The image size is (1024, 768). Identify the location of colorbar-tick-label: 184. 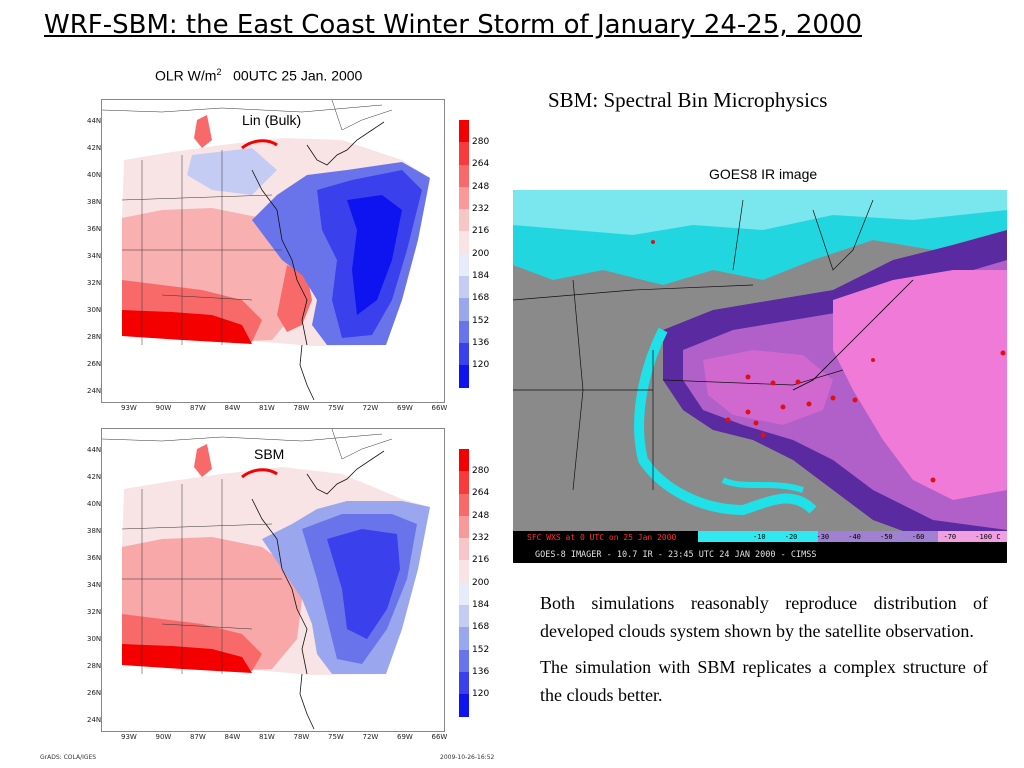
(481, 604).